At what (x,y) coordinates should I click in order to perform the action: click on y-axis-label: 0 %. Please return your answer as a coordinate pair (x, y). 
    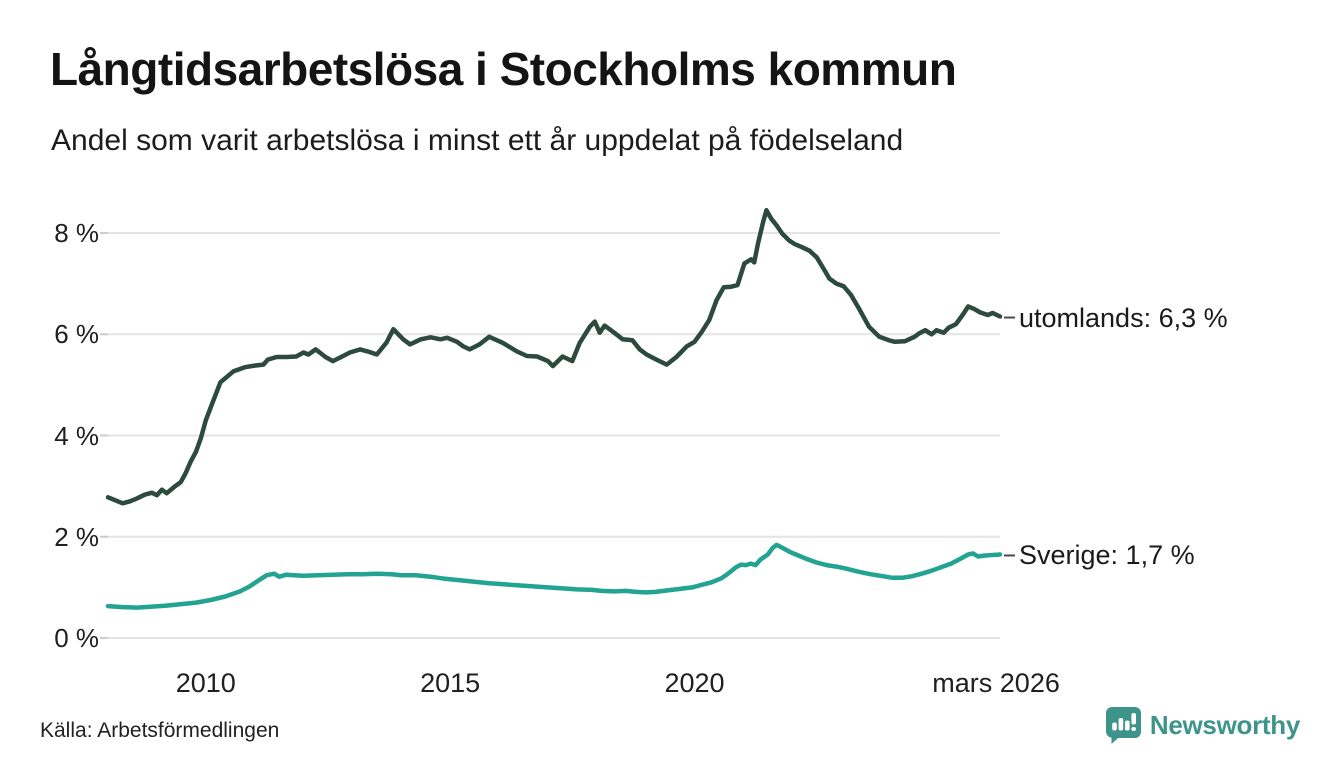
    Looking at the image, I should click on (76, 638).